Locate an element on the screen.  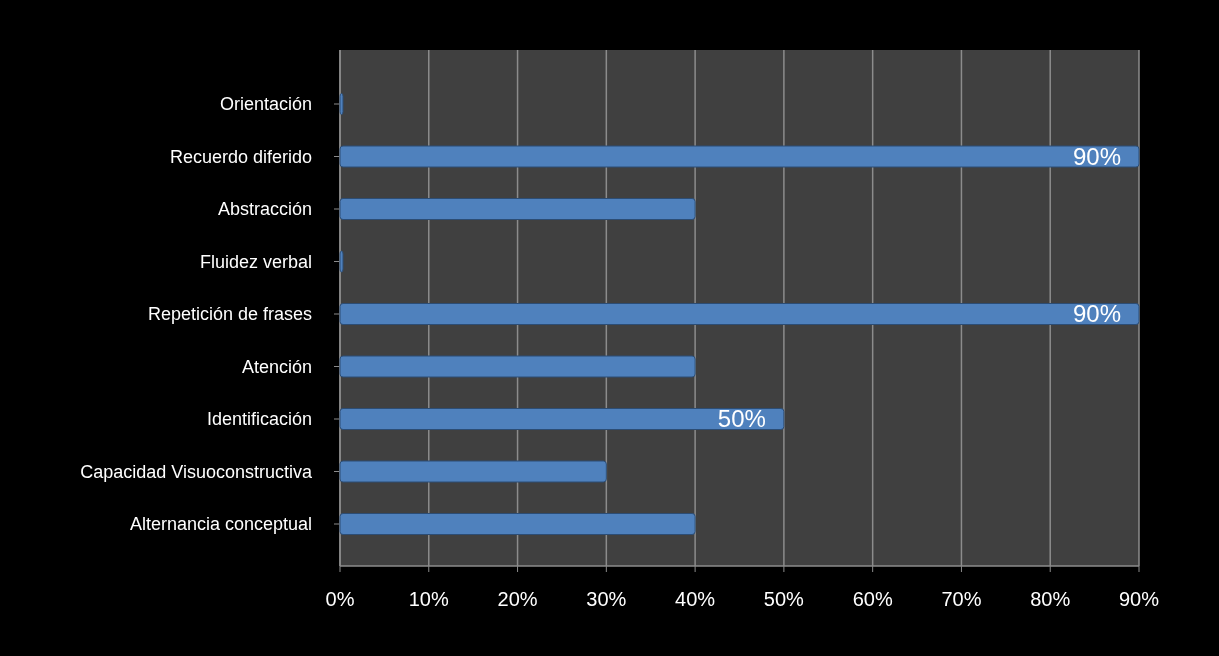
y-tick-label: Alternancia conceptual is located at coordinates (220, 524).